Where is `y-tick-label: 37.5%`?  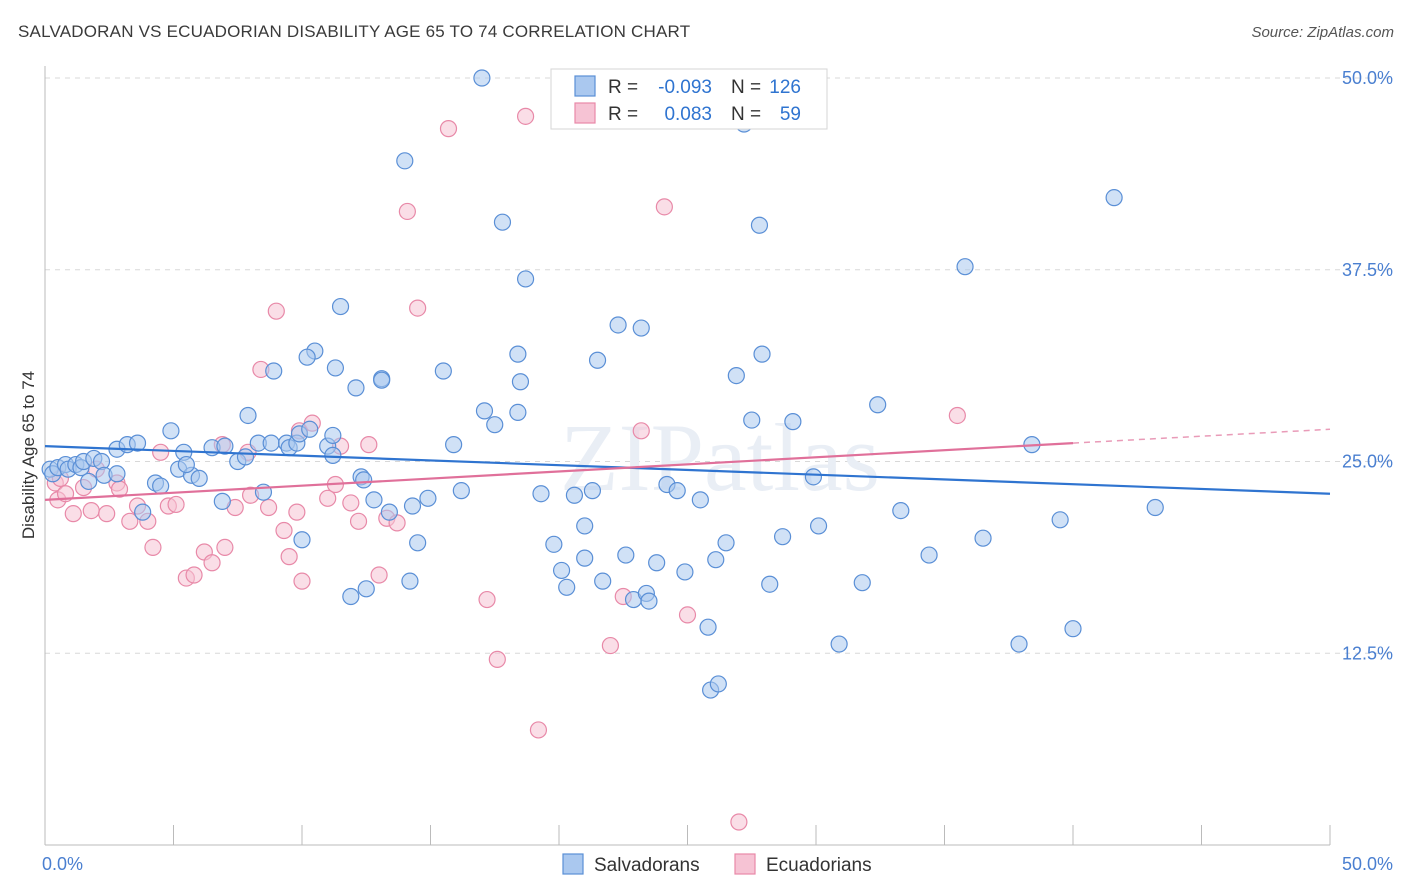 y-tick-label: 37.5% is located at coordinates (1367, 270).